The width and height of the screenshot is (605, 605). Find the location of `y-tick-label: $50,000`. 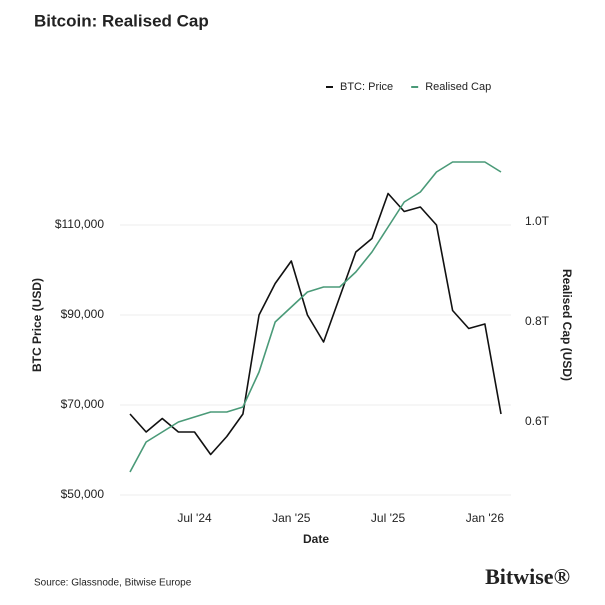

y-tick-label: $50,000 is located at coordinates (83, 494).